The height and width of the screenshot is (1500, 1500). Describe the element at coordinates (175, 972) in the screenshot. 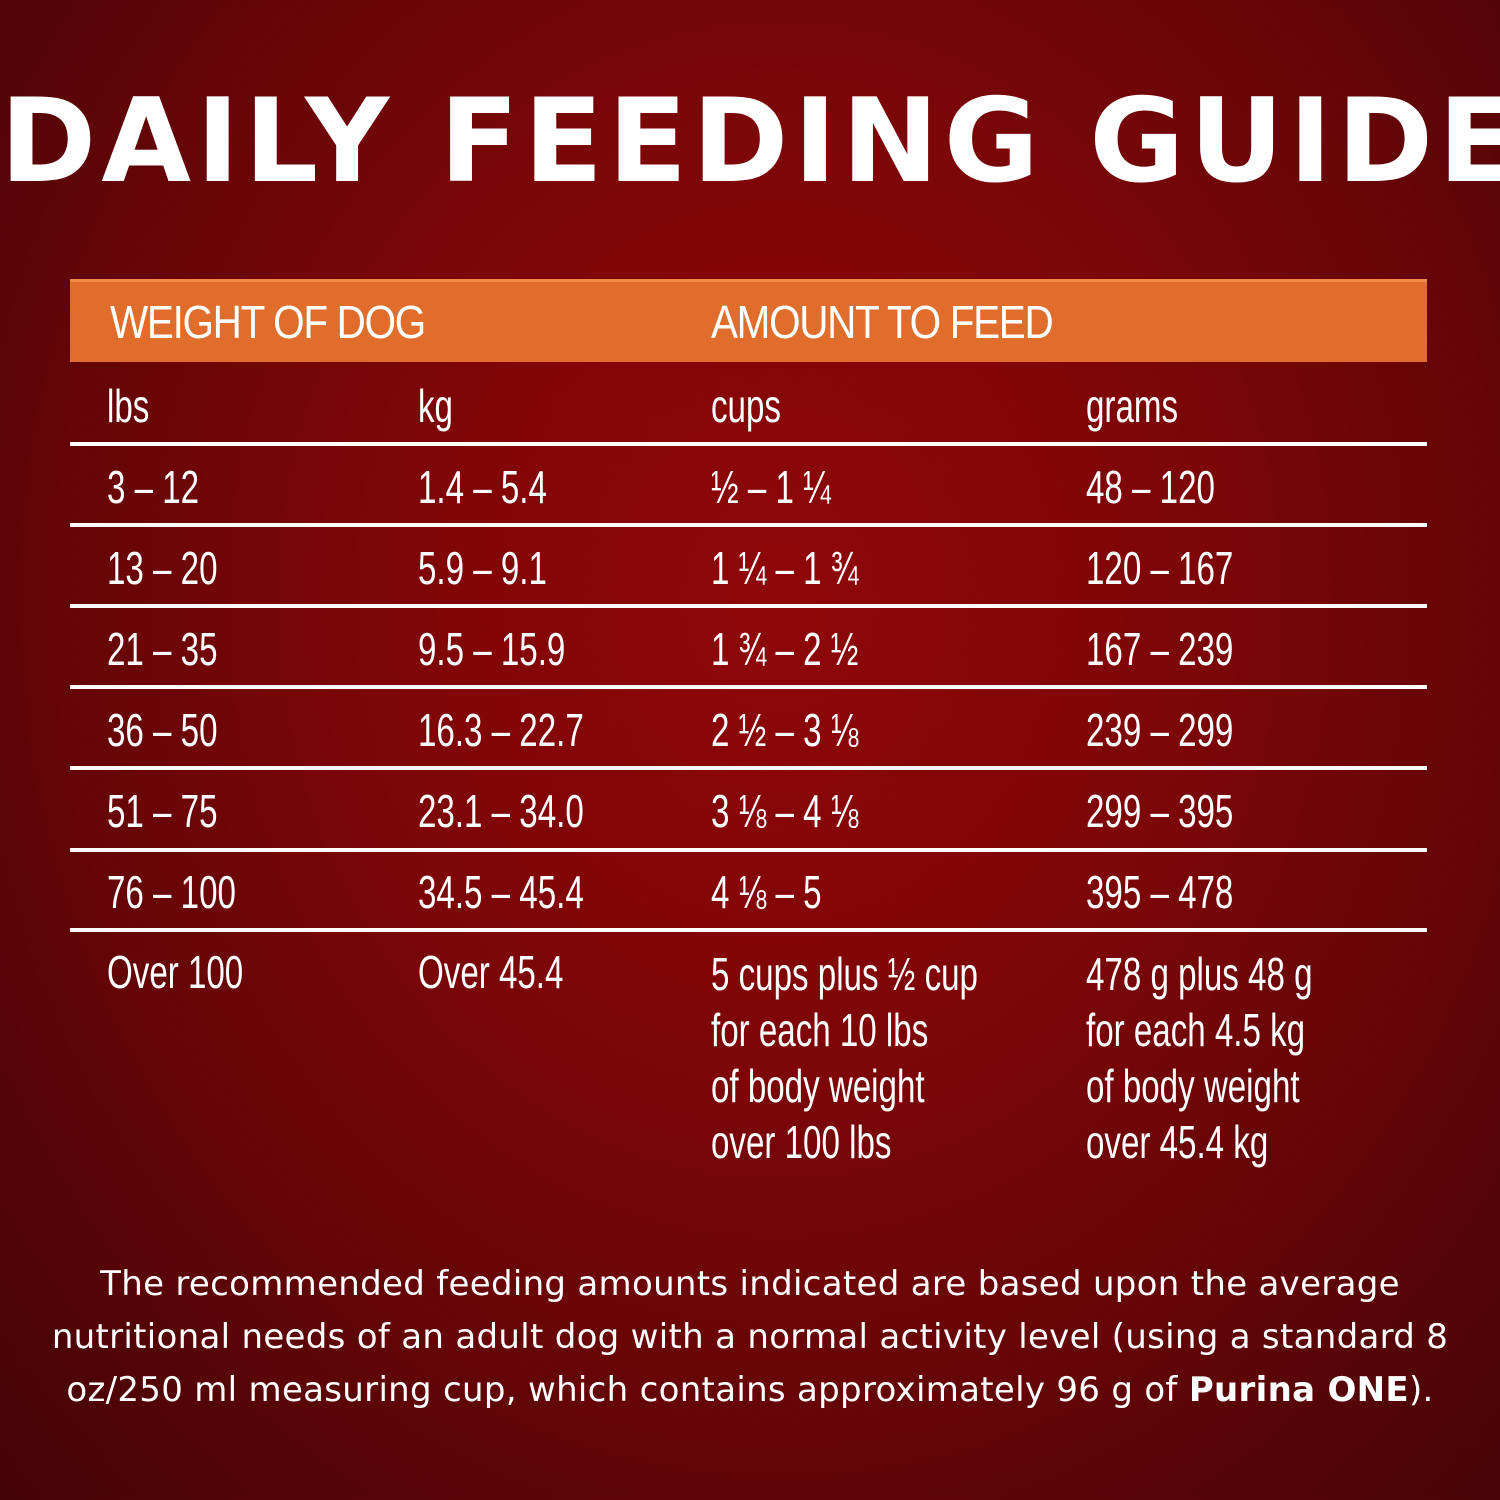

I see `table-cell-lbs: Over 100` at that location.